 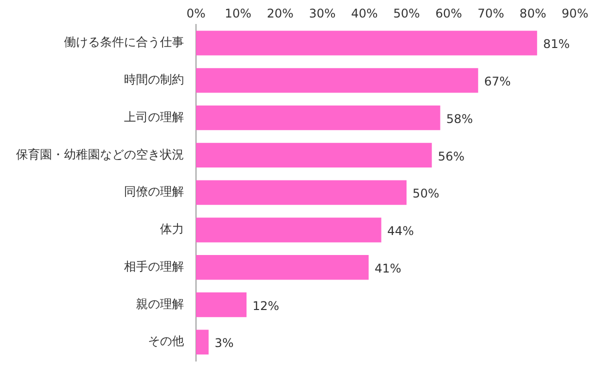 I want to click on y-tick-label: 同僚の理解, so click(x=154, y=191).